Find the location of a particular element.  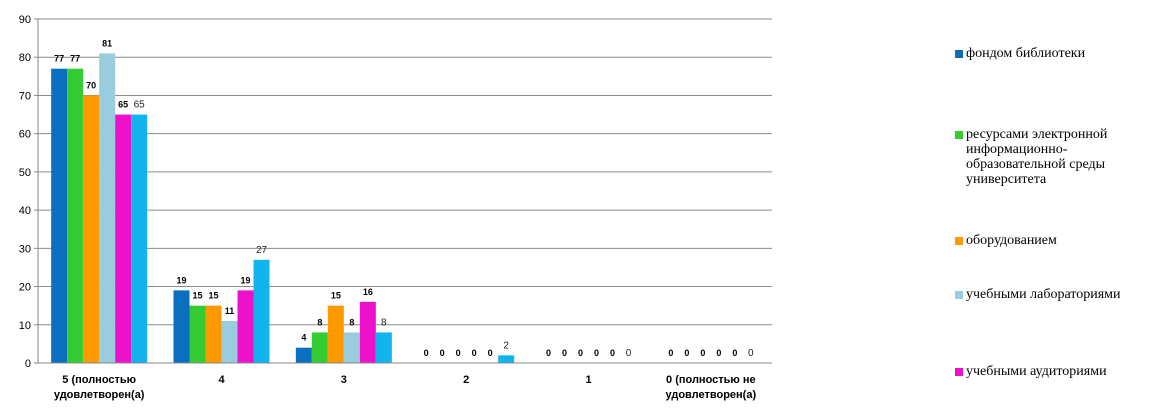

legend-label: учебными лабораториями is located at coordinates (1043, 294).